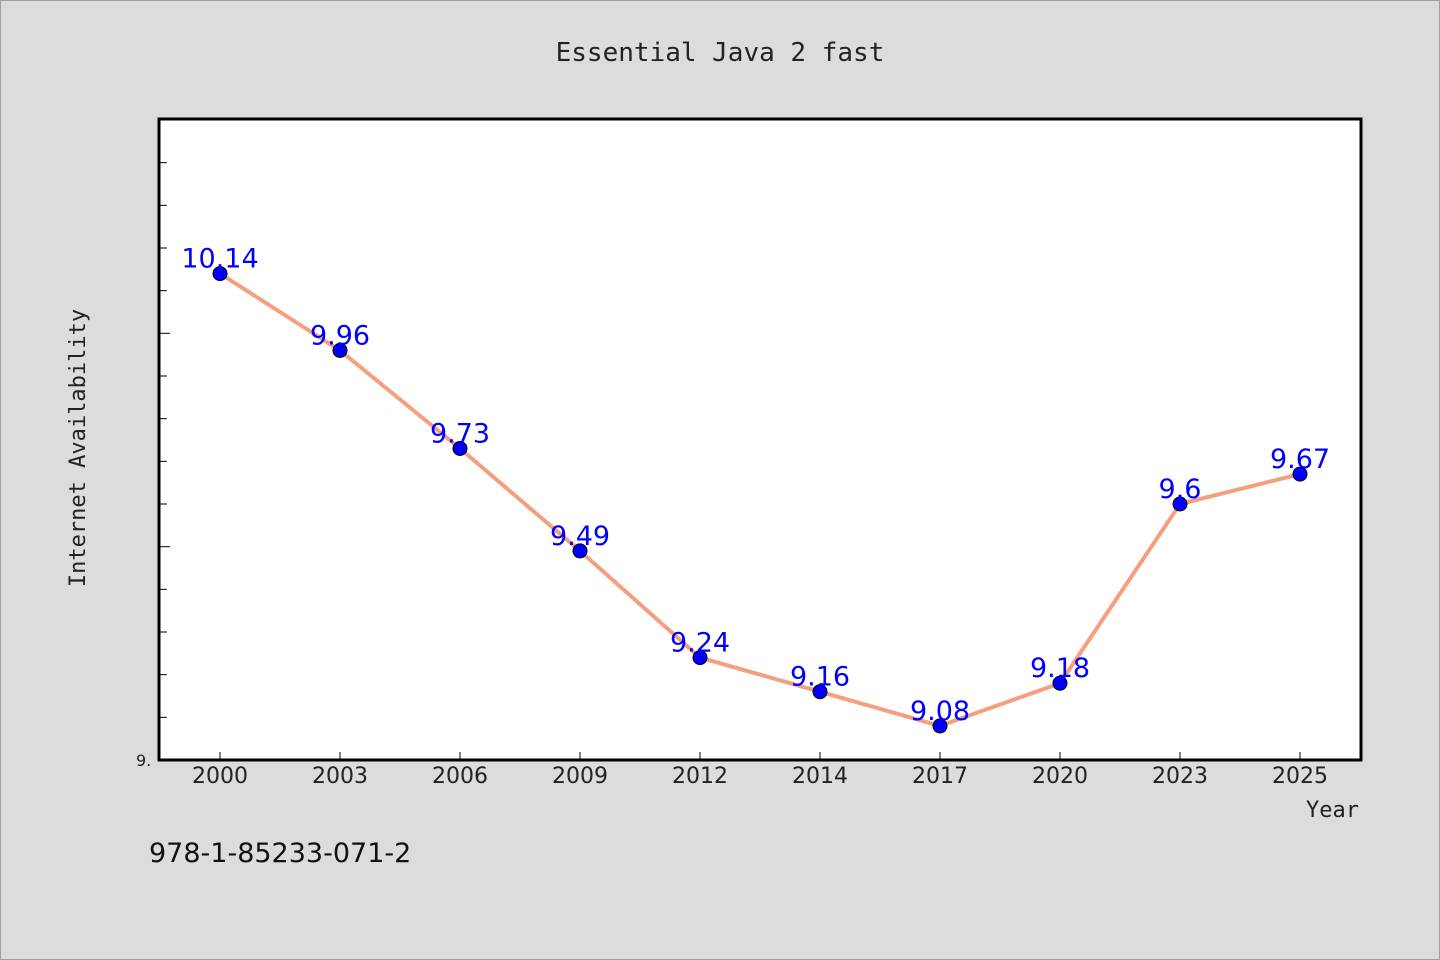  What do you see at coordinates (1180, 776) in the screenshot?
I see `x-tick-label: 2023` at bounding box center [1180, 776].